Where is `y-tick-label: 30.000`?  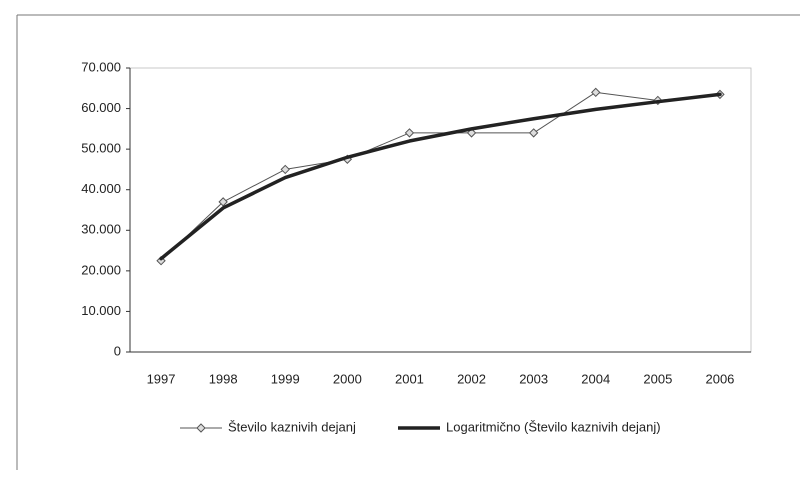
y-tick-label: 30.000 is located at coordinates (101, 229).